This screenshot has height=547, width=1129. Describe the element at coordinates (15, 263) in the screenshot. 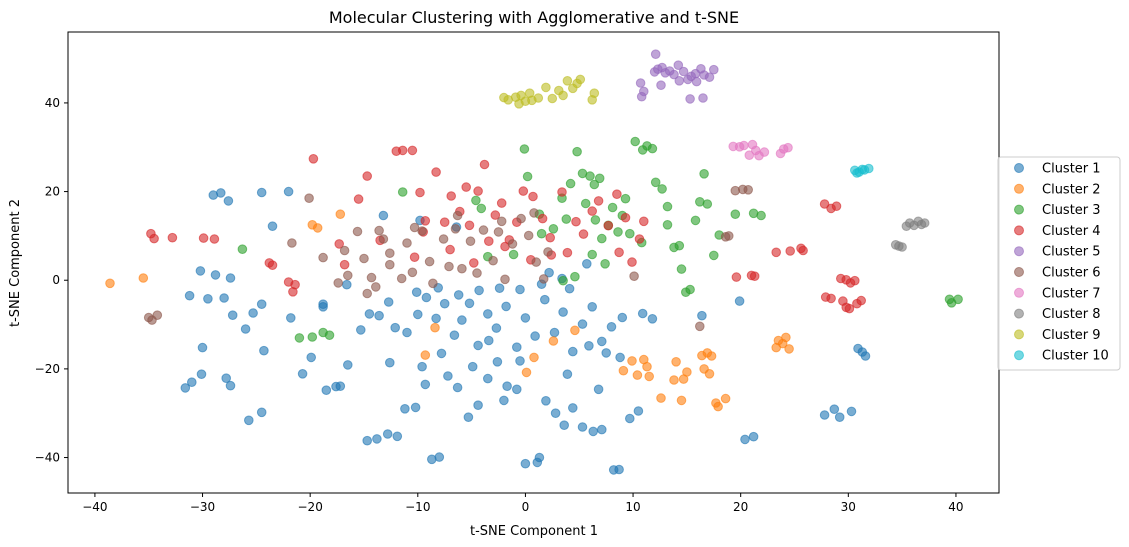

I see `y-axis-label: t-SNE Component 2` at that location.